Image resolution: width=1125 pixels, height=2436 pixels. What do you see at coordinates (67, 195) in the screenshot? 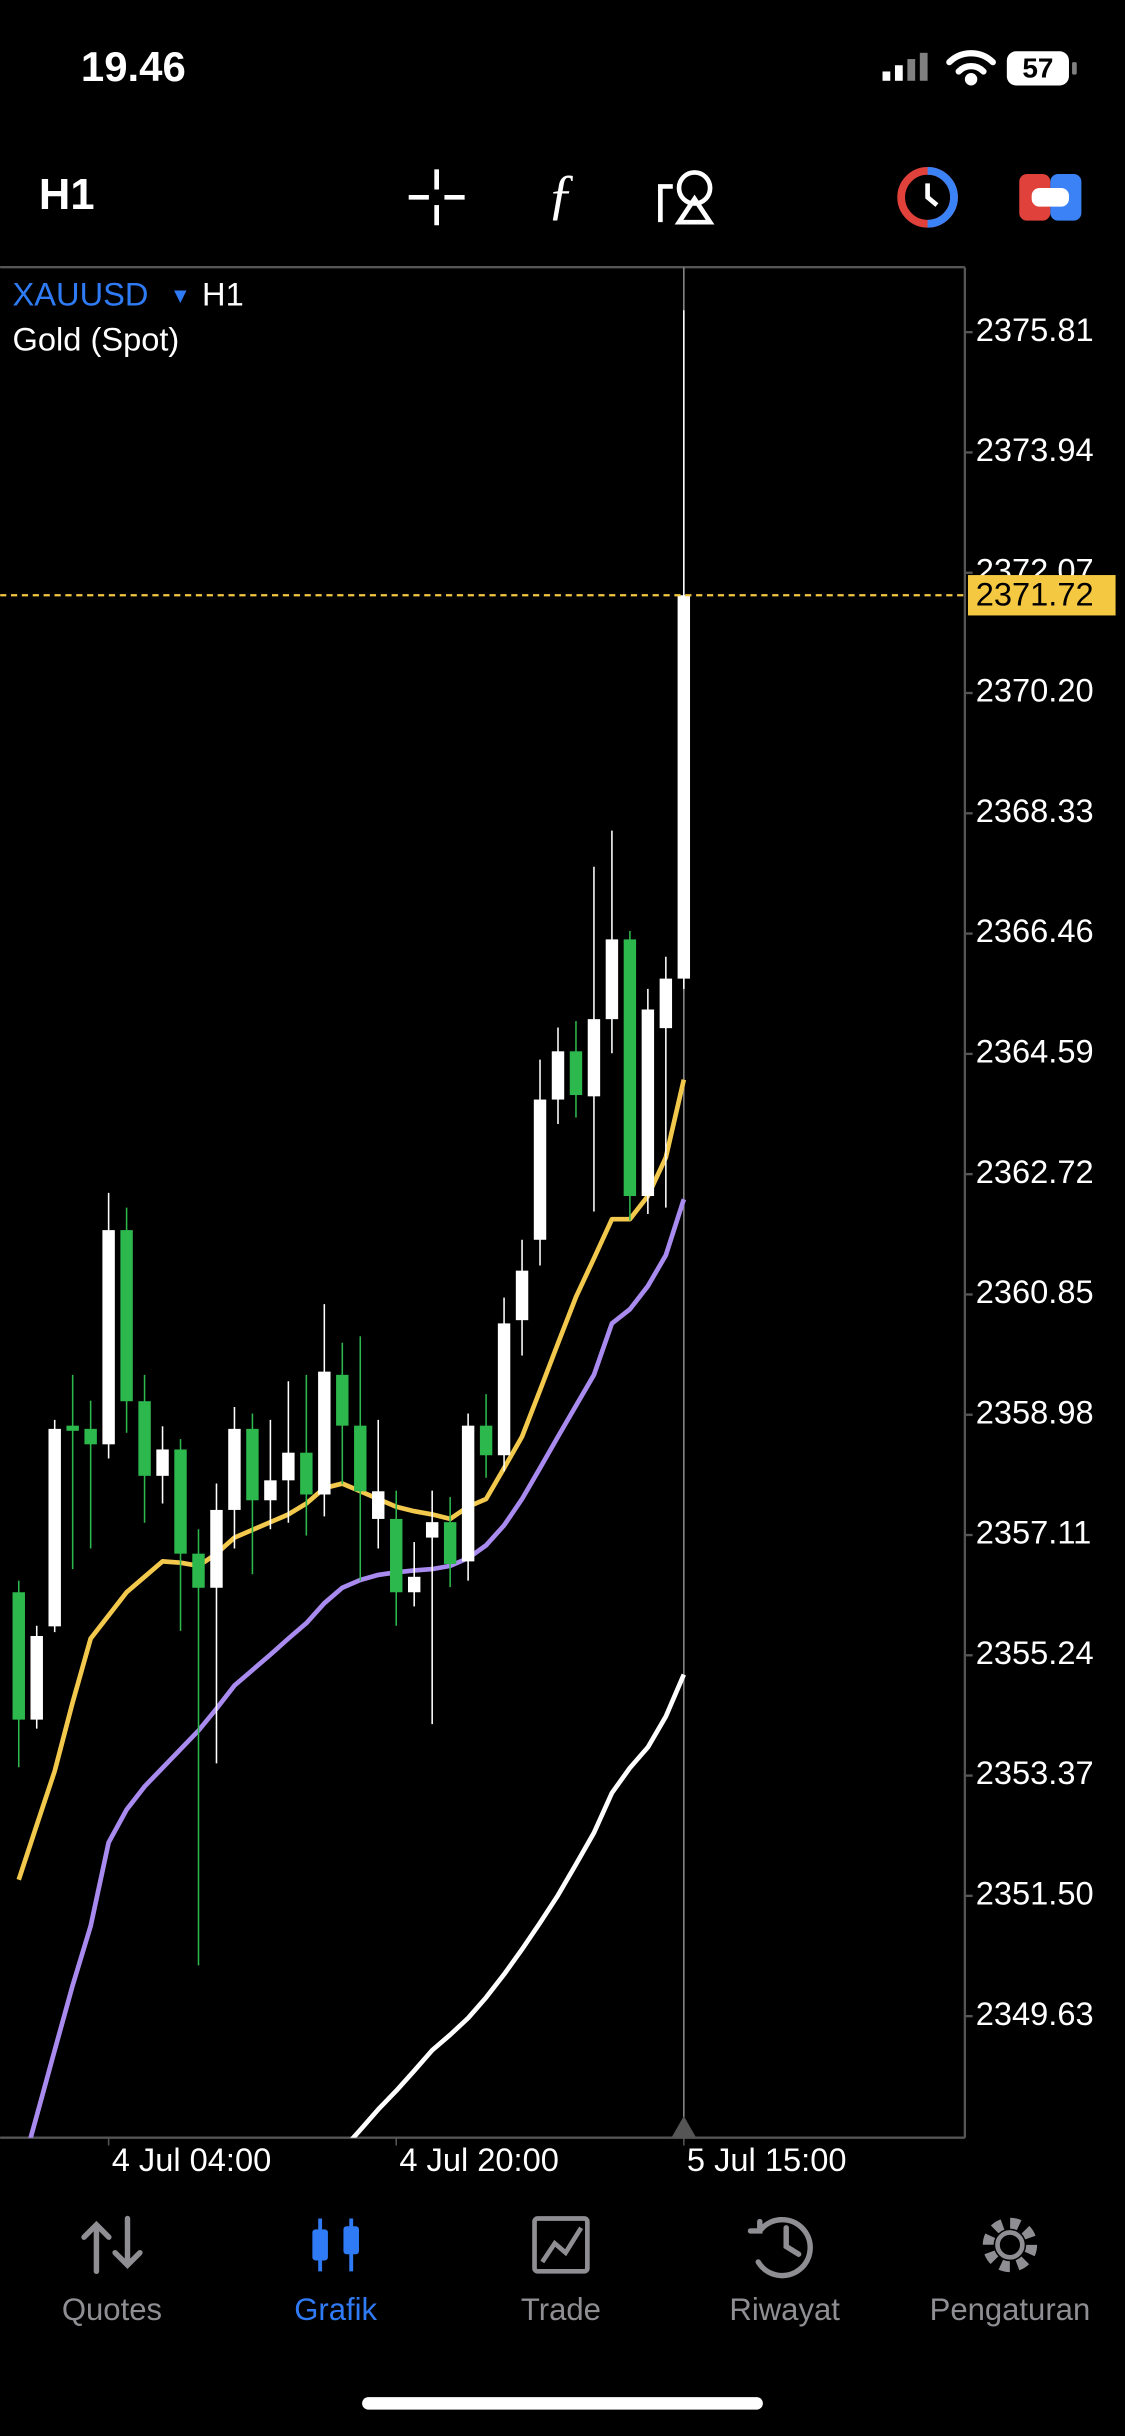
I see `timeframe-button: H1` at bounding box center [67, 195].